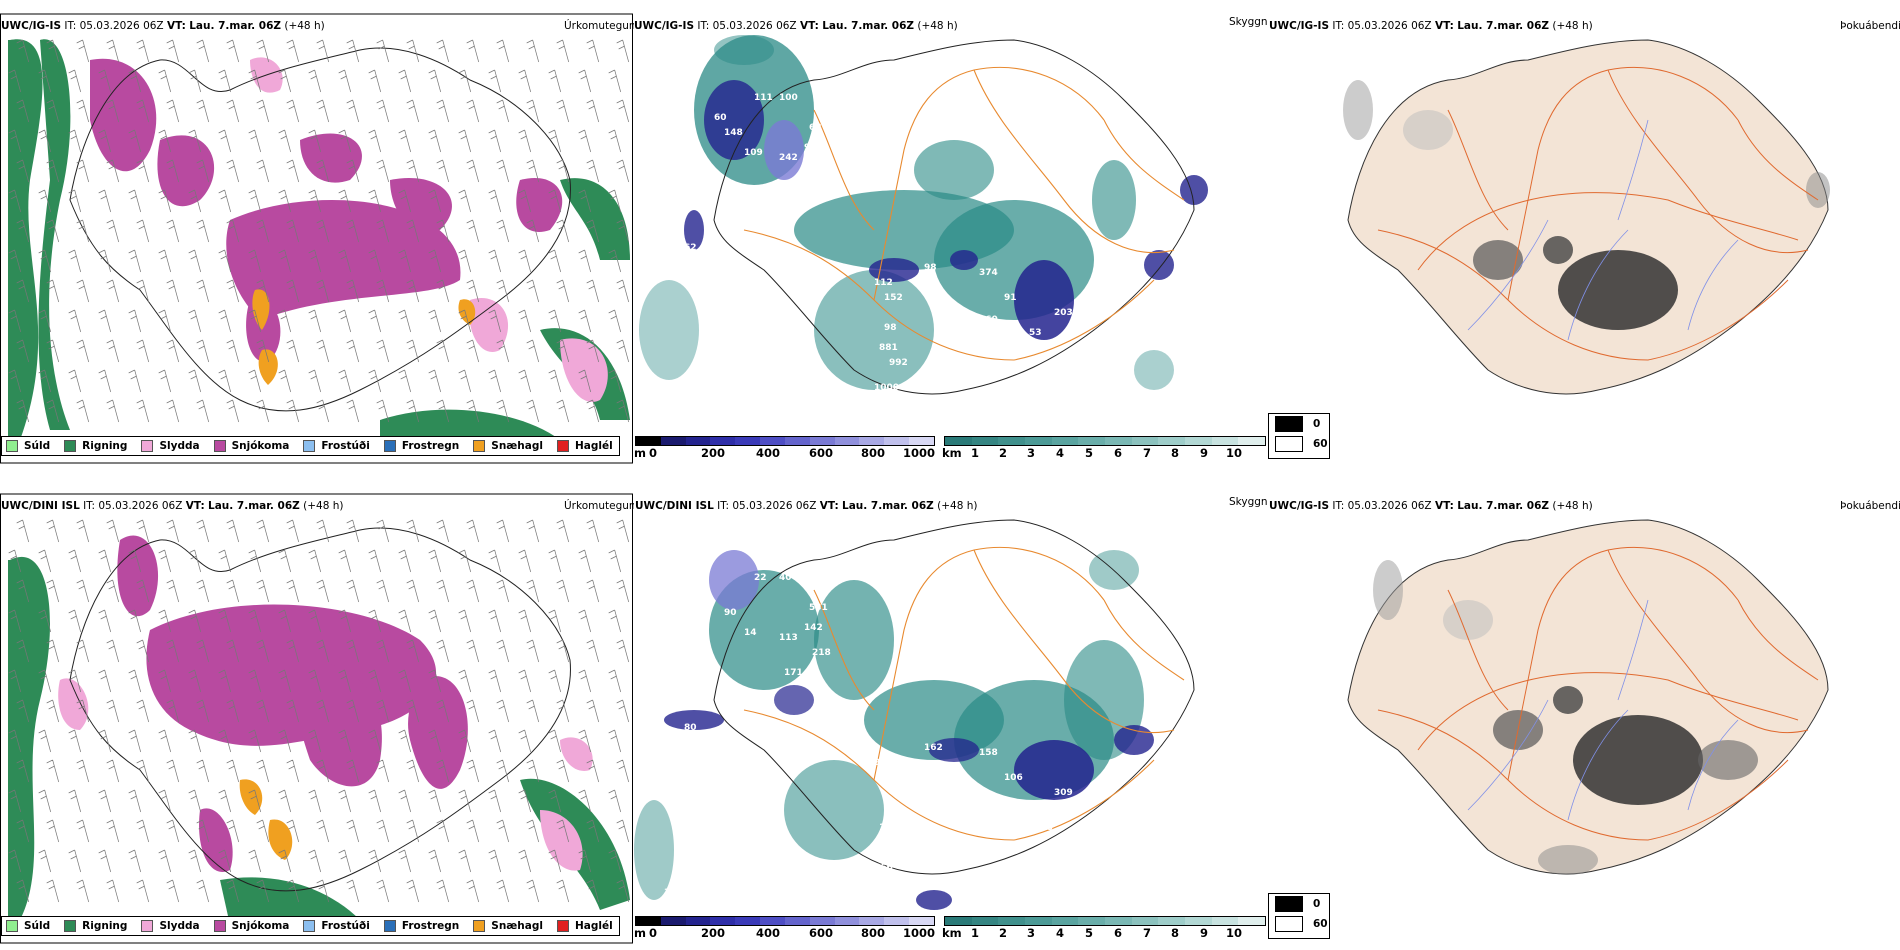 The image size is (1900, 950). What do you see at coordinates (785, 578) in the screenshot?
I see `cloud-base-label: 40` at bounding box center [785, 578].